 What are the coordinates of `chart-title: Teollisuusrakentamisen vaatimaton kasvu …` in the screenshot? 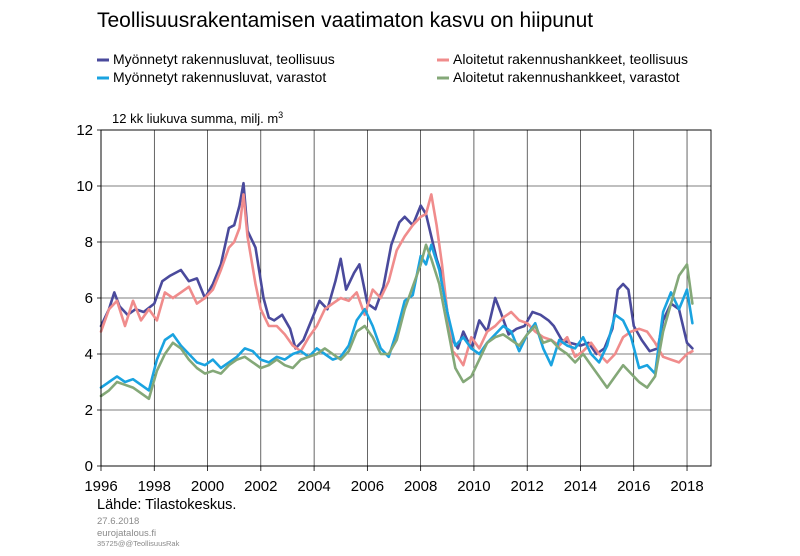 It's located at (345, 20).